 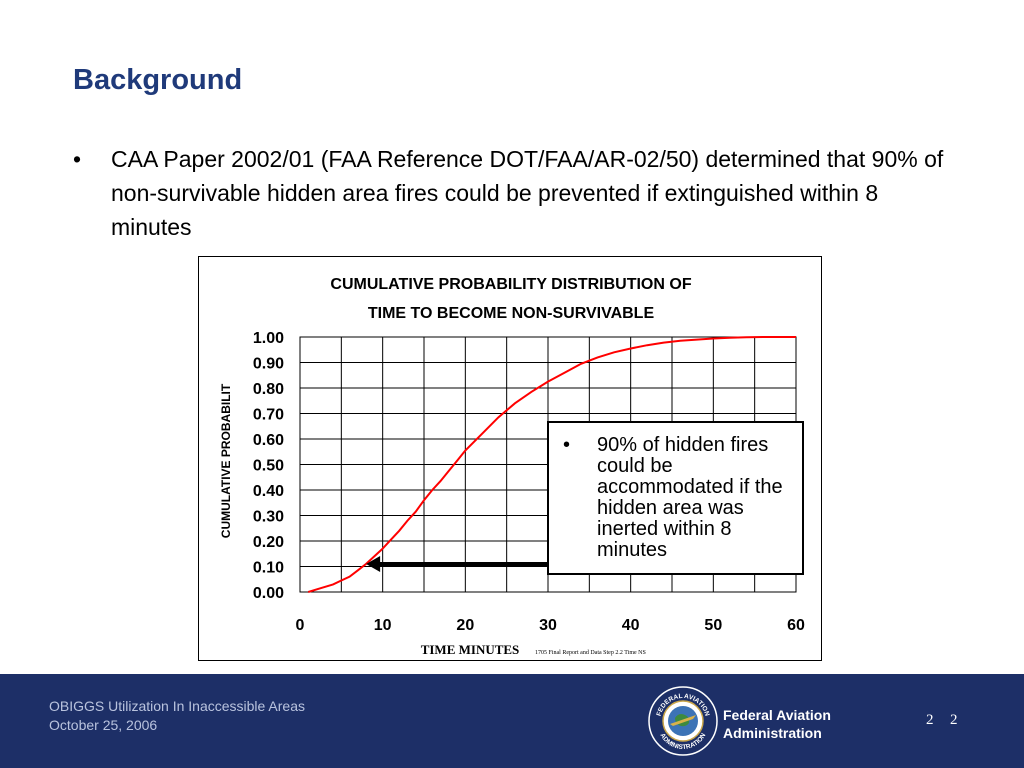 What do you see at coordinates (268, 440) in the screenshot?
I see `y-tick-label: 0.60` at bounding box center [268, 440].